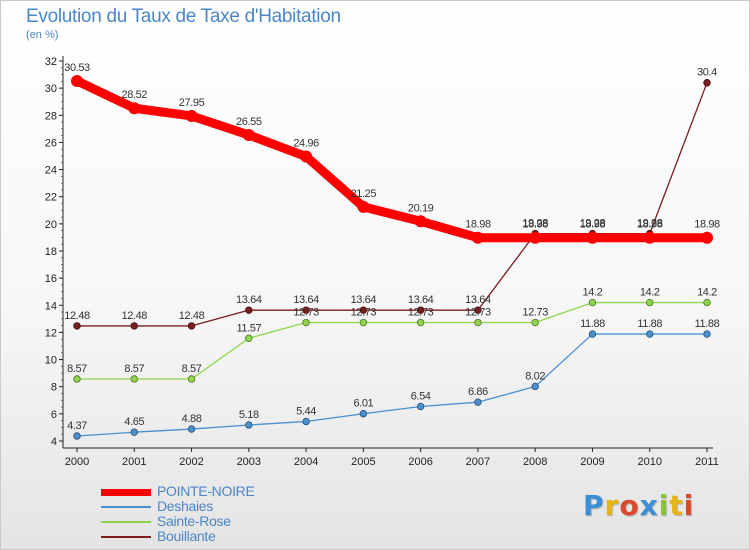 The width and height of the screenshot is (750, 550). I want to click on data-label: 6.54, so click(421, 397).